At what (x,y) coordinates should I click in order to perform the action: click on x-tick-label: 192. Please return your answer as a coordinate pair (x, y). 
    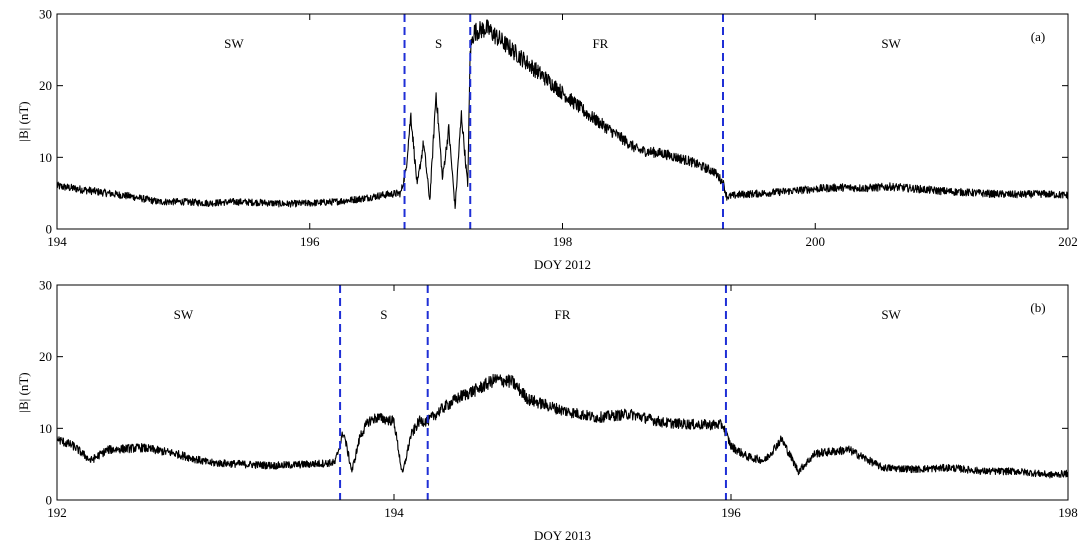
    Looking at the image, I should click on (57, 512).